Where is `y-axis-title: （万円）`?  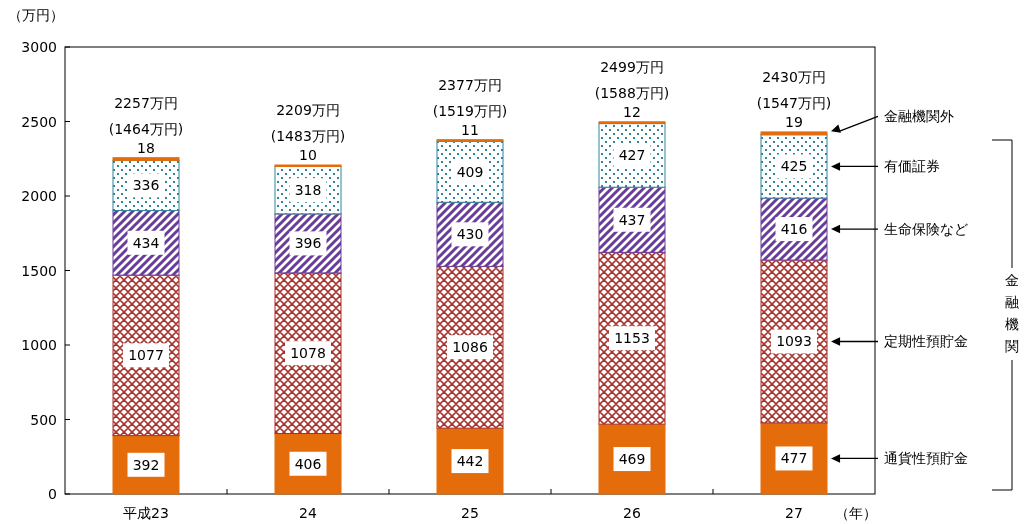 y-axis-title: （万円） is located at coordinates (36, 15).